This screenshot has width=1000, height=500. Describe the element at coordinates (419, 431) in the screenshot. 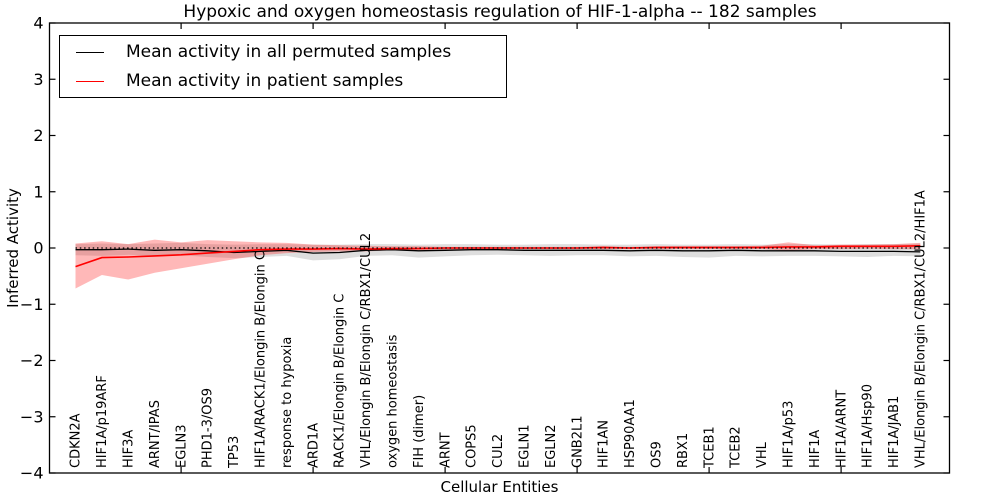

I see `x-tick-label: FIH (dimer)` at that location.